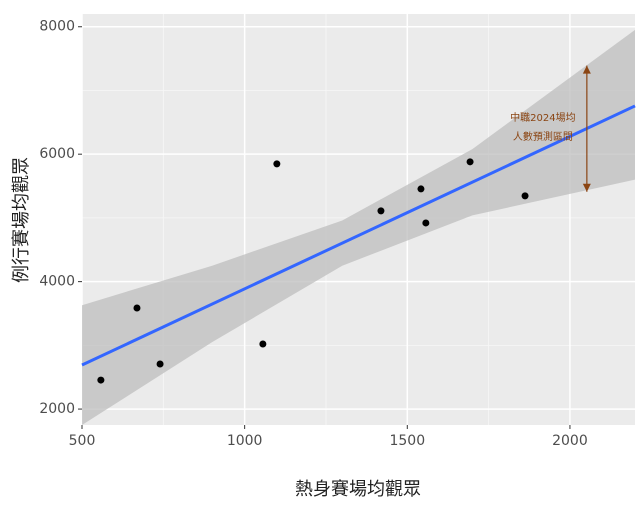  I want to click on x-tick-label: 2000, so click(570, 441).